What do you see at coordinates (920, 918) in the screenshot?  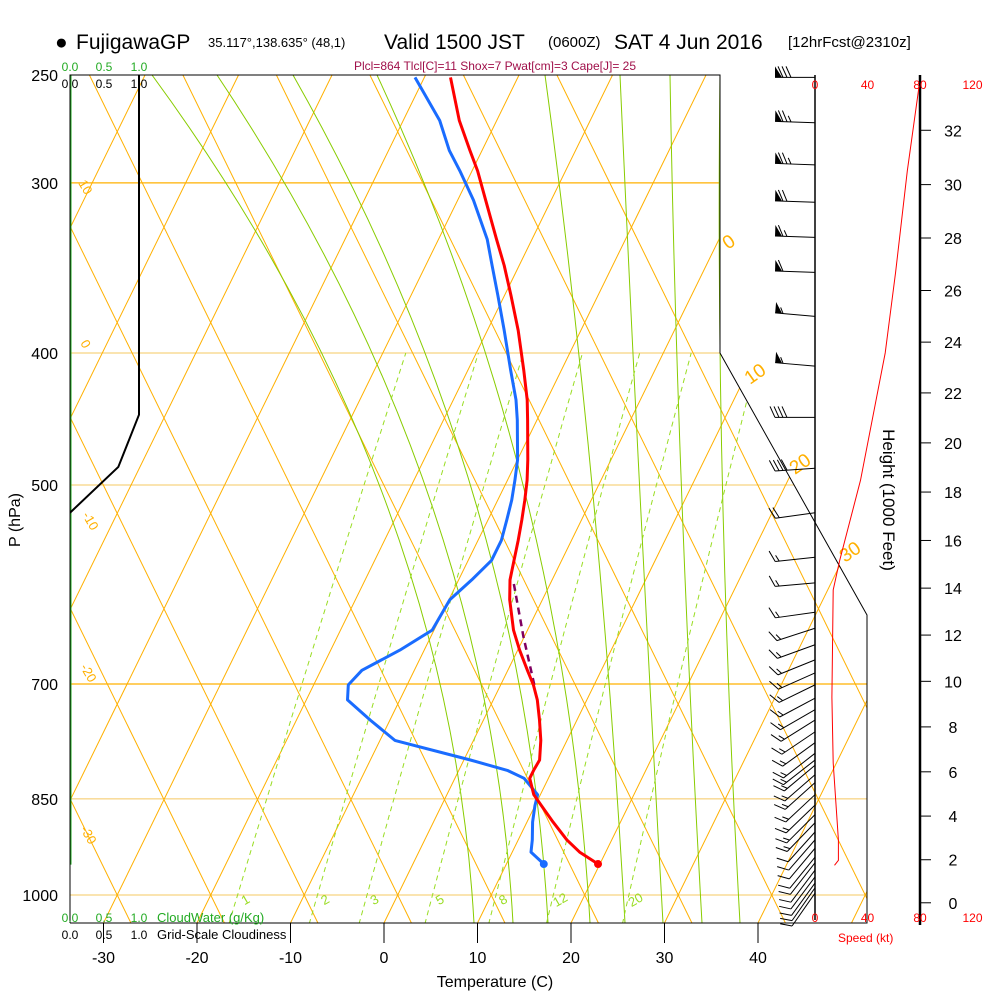 I see `speed-tick-bottom: 80` at bounding box center [920, 918].